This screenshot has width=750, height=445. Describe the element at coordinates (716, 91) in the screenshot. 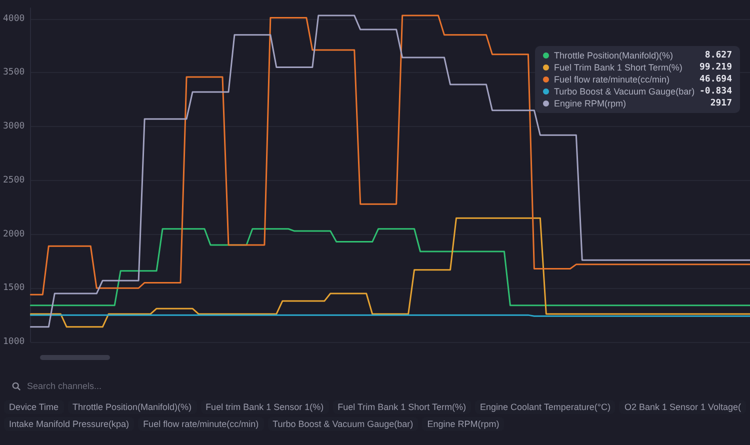

I see `annotation: -0.834` at that location.